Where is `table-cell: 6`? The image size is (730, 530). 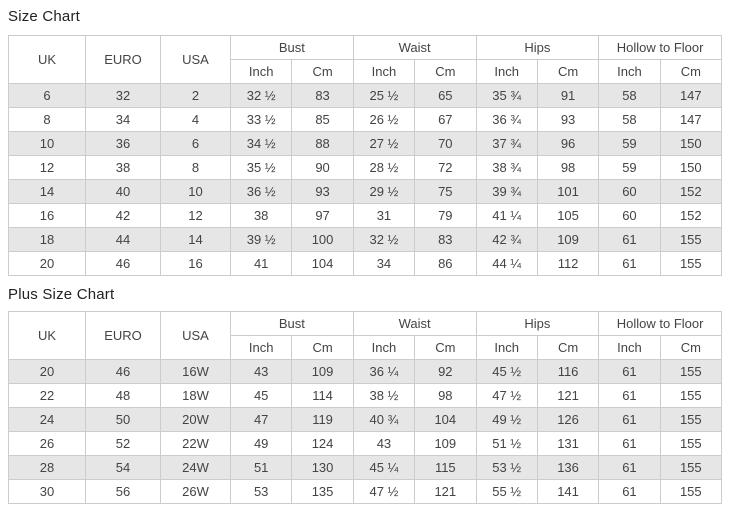
table-cell: 6 is located at coordinates (195, 143).